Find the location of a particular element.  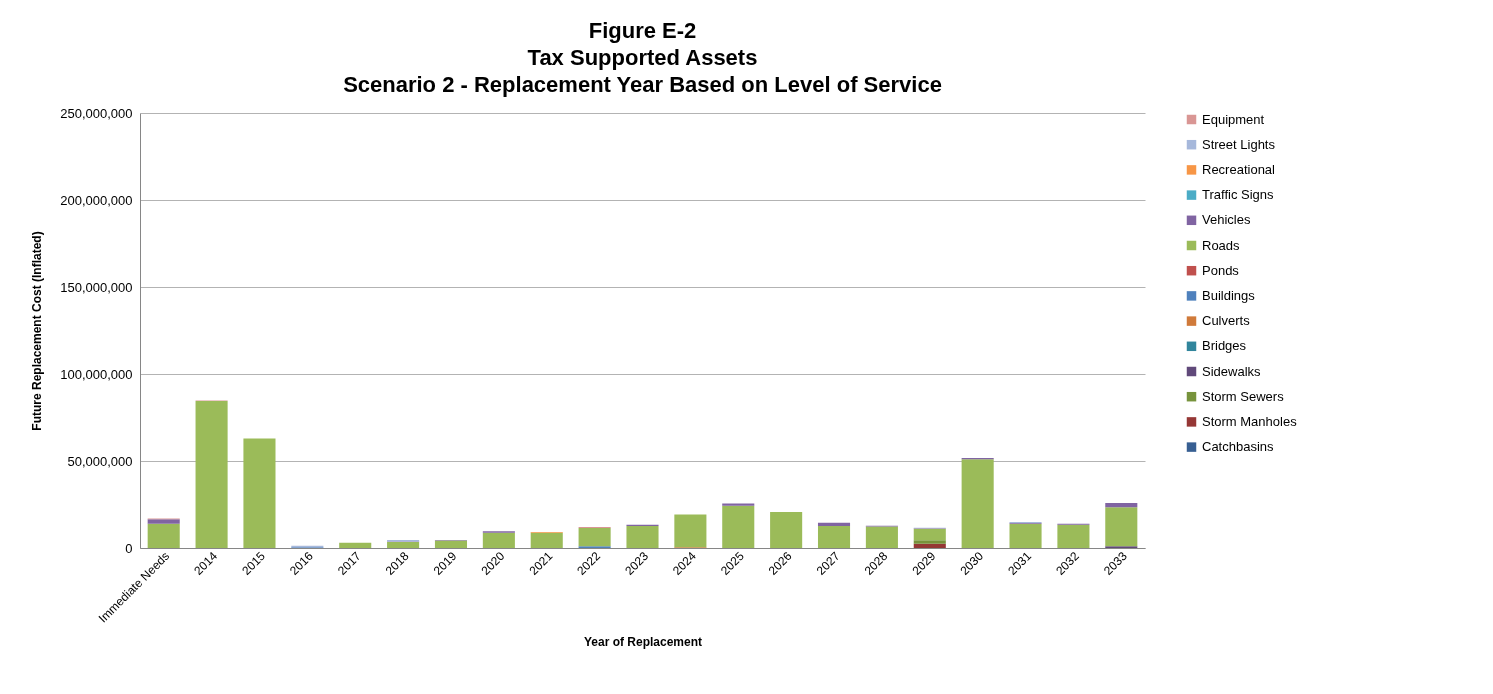

y-tick-label: 250,000,000 is located at coordinates (96, 113).